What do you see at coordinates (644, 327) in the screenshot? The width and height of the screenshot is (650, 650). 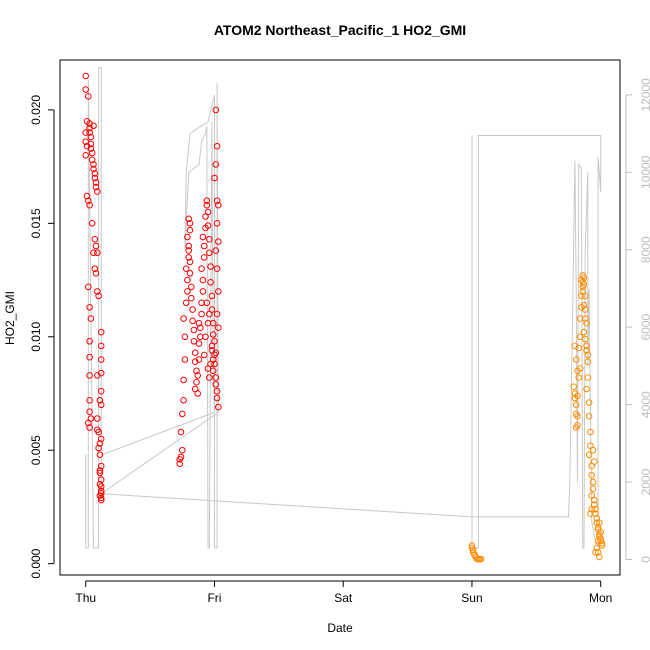 I see `right-y-tick-label: 6000` at bounding box center [644, 327].